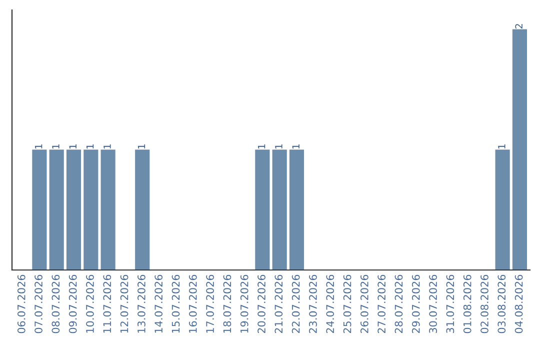 The height and width of the screenshot is (340, 540). What do you see at coordinates (450, 304) in the screenshot?
I see `x-tick-label: 31.07.2026` at bounding box center [450, 304].